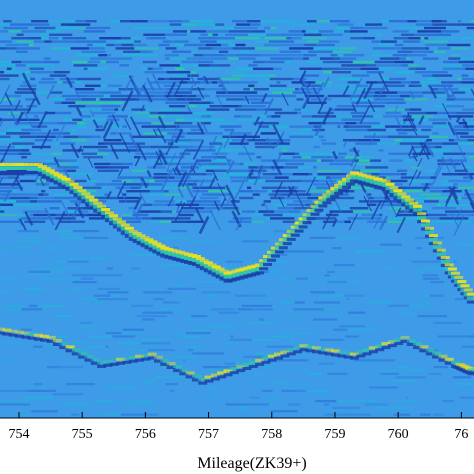 Image resolution: width=474 pixels, height=474 pixels. I want to click on x-tick-label: 754, so click(18, 434).